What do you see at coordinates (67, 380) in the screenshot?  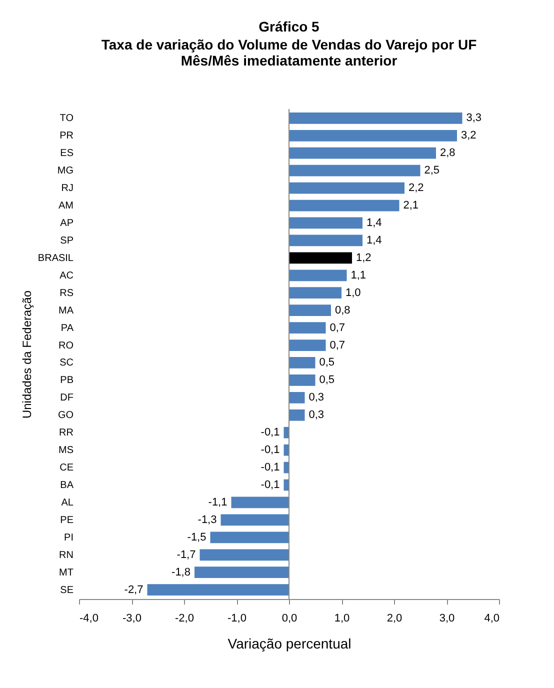 I see `y-tick-label: PB` at bounding box center [67, 380].